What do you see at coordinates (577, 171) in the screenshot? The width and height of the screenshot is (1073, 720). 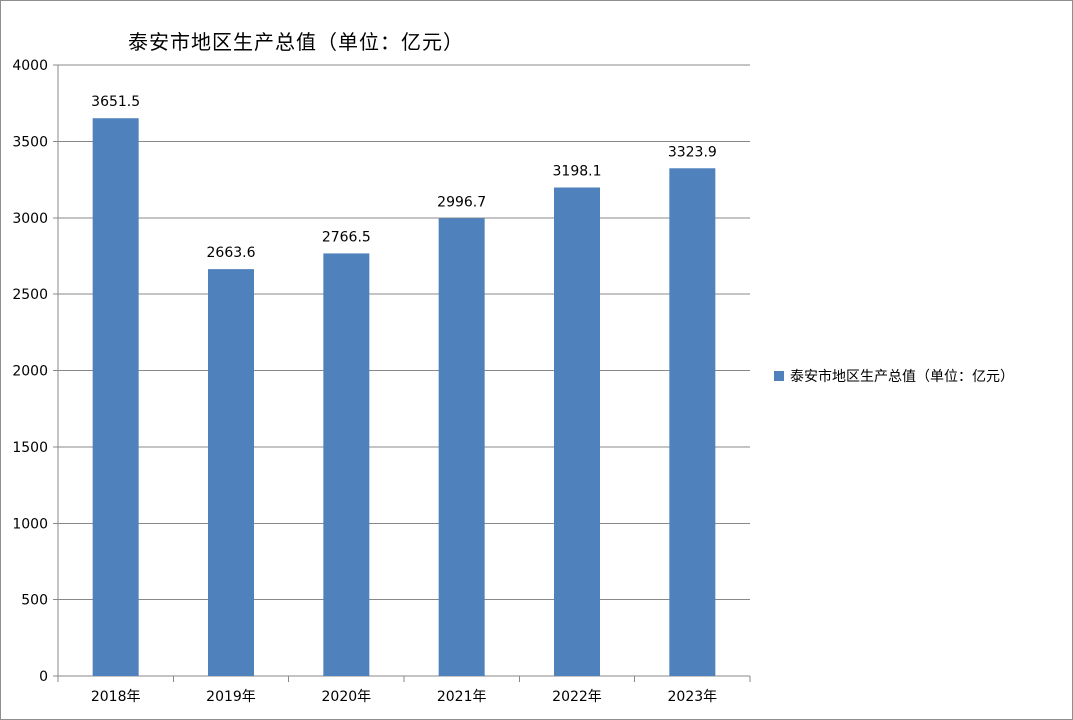 I see `data-label: 3198.1` at bounding box center [577, 171].